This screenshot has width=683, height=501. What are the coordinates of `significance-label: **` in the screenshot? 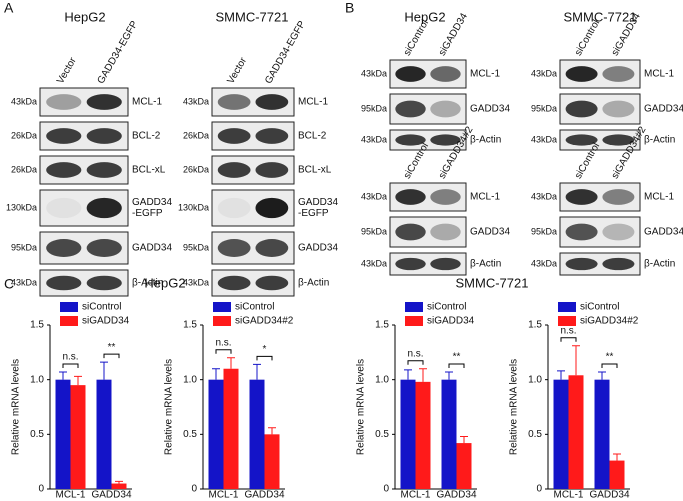 It's located at (112, 347).